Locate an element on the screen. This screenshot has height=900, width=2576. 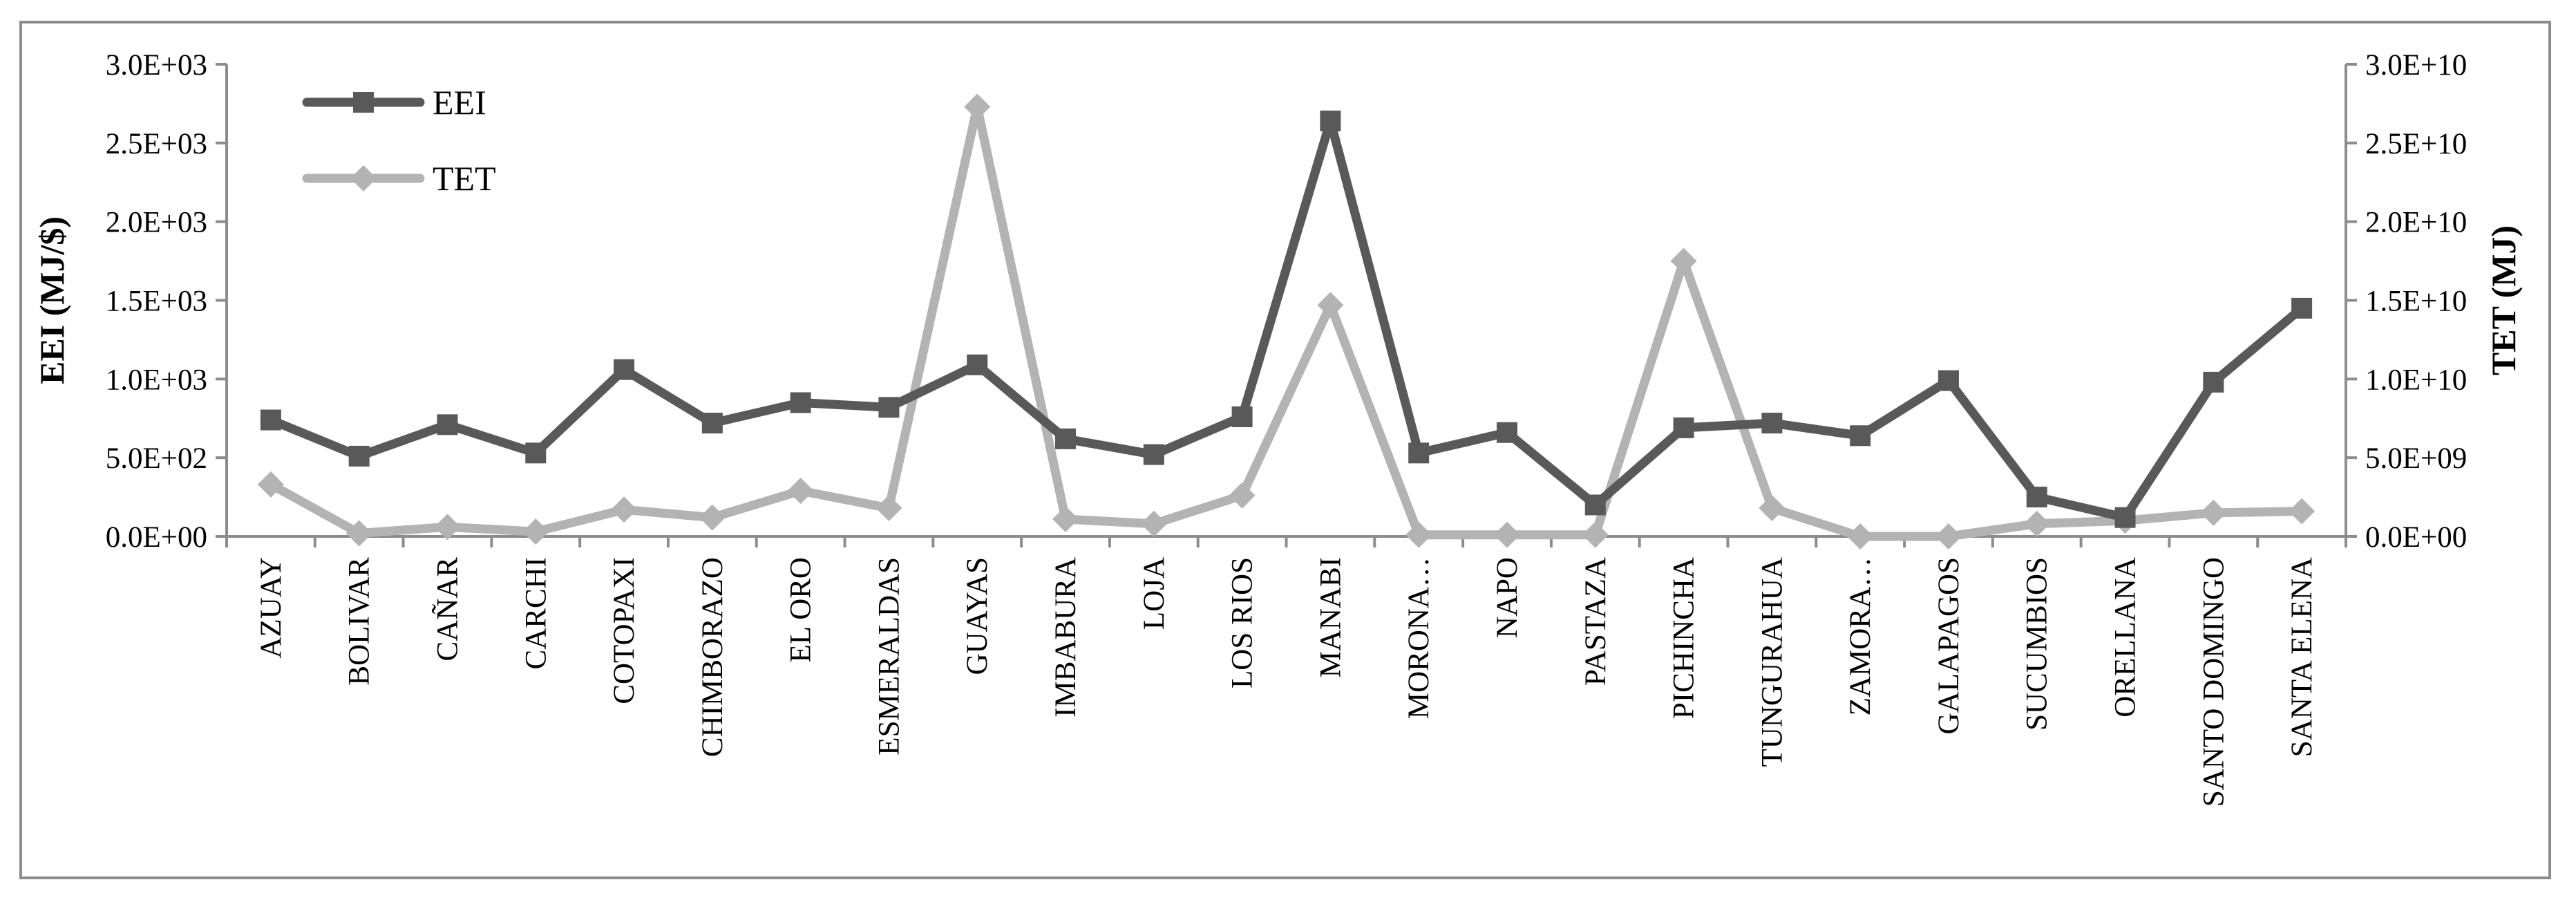
right-axis-tick-label: 5.0E+09 is located at coordinates (2416, 459).